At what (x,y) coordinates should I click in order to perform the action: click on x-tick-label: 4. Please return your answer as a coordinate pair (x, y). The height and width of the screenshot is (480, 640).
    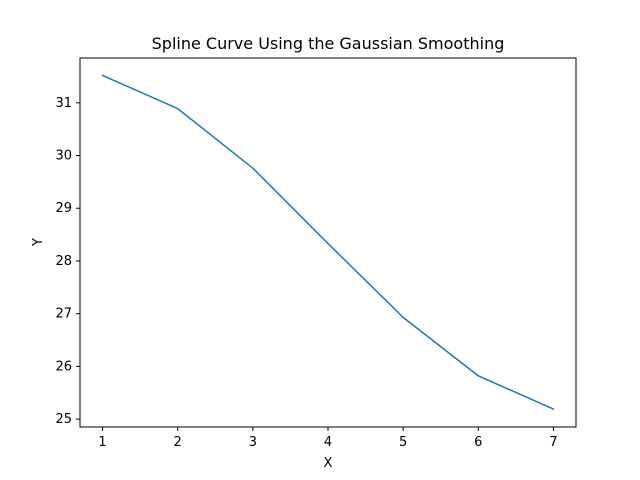
    Looking at the image, I should click on (328, 442).